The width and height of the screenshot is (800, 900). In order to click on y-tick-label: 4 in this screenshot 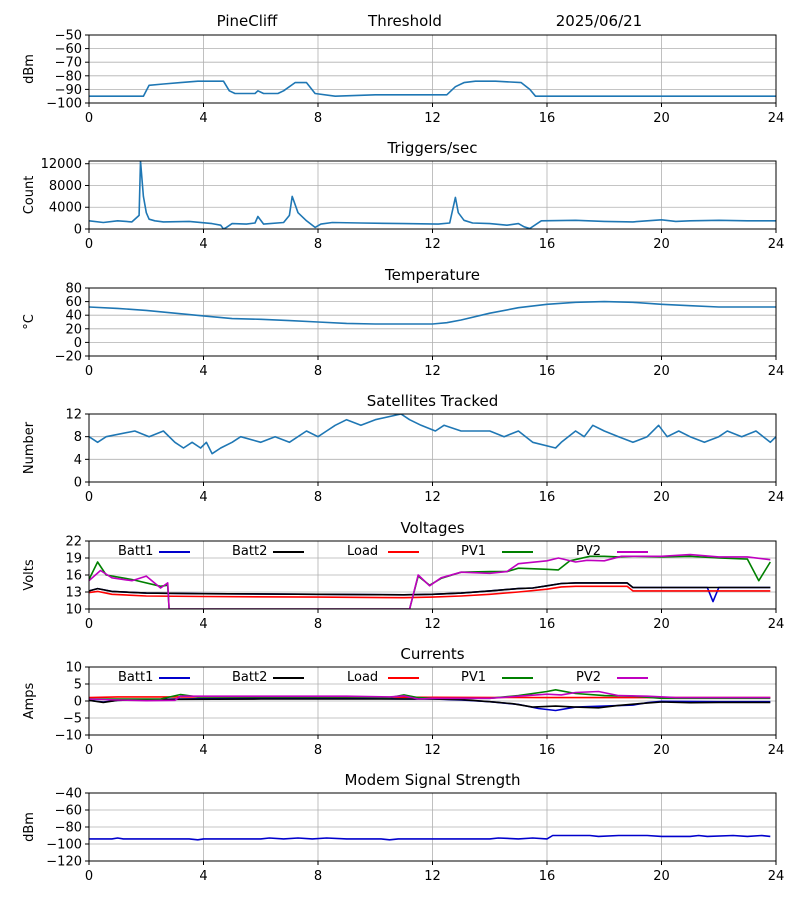, I will do `click(78, 460)`.